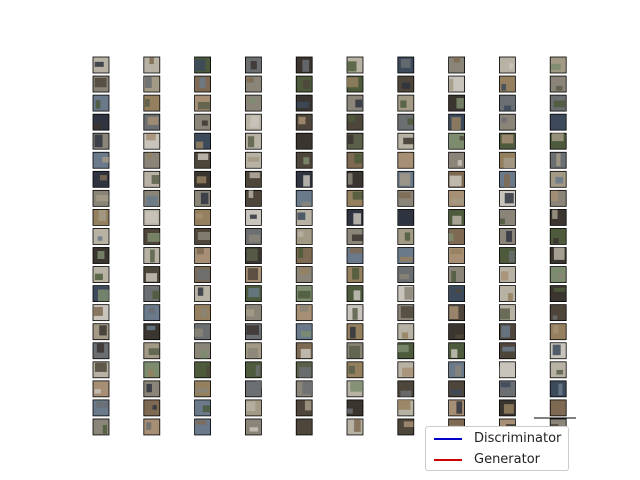 This screenshot has height=480, width=640. I want to click on legend-swatch-discriminator, so click(448, 439).